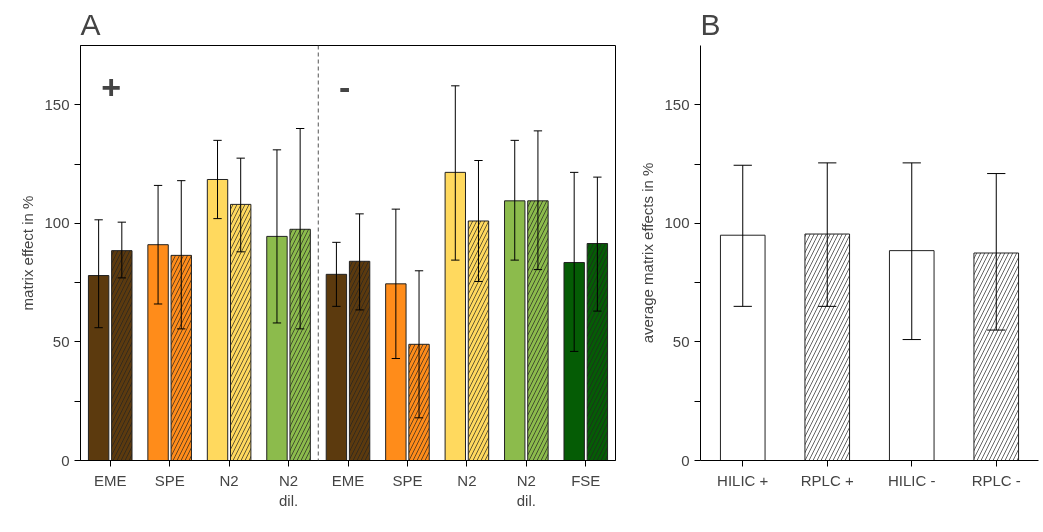 The height and width of the screenshot is (532, 1043). I want to click on x-tick-label: HILIC -, so click(912, 480).